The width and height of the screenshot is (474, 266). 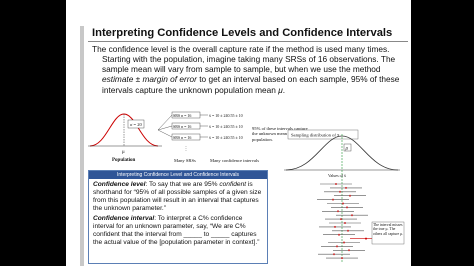 What do you see at coordinates (82, 146) in the screenshot?
I see `sidebar` at bounding box center [82, 146].